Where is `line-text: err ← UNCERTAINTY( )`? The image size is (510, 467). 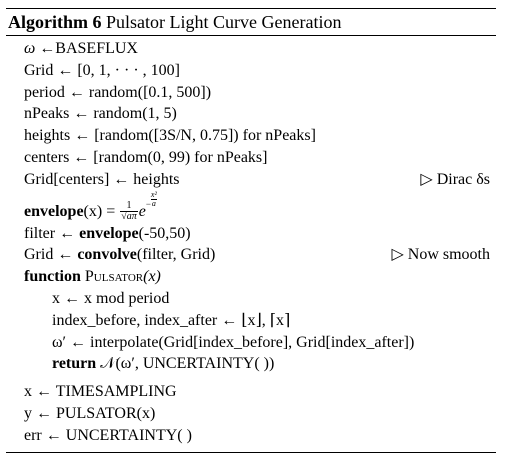
line-text: err ← UNCERTAINTY( ) is located at coordinates (108, 435).